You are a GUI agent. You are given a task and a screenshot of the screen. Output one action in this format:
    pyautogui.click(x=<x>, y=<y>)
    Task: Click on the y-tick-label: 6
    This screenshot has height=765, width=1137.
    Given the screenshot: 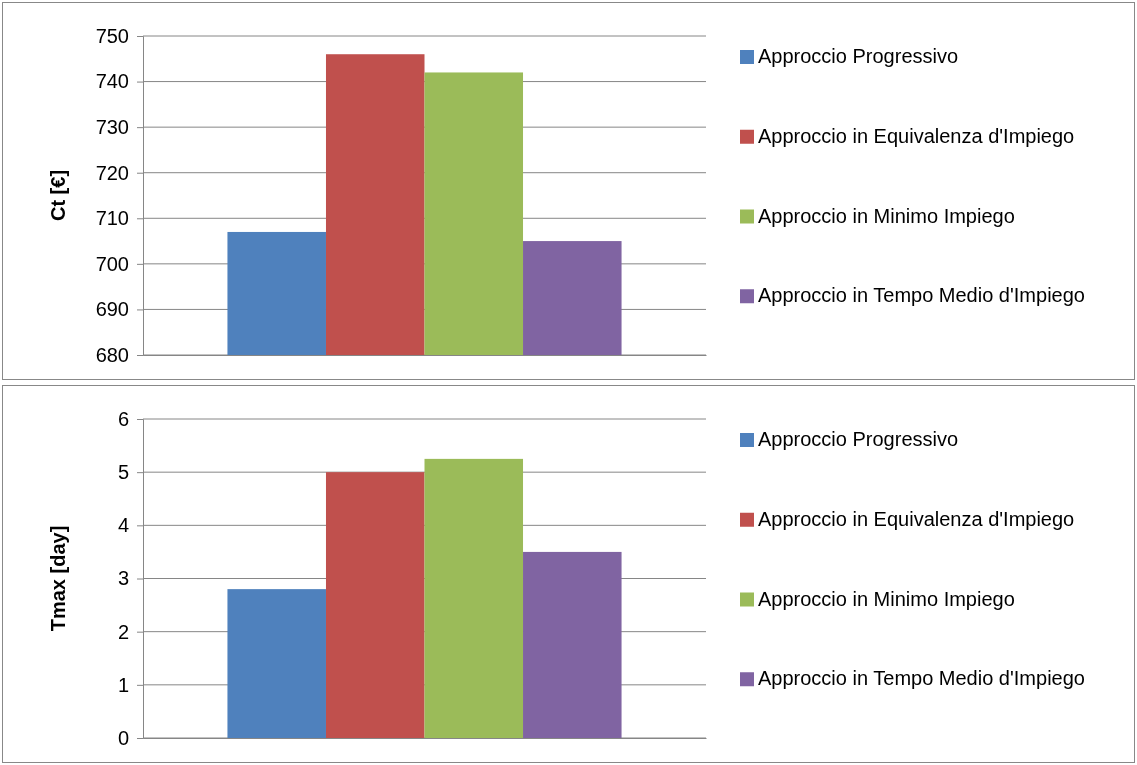 What is the action you would take?
    pyautogui.click(x=123, y=418)
    